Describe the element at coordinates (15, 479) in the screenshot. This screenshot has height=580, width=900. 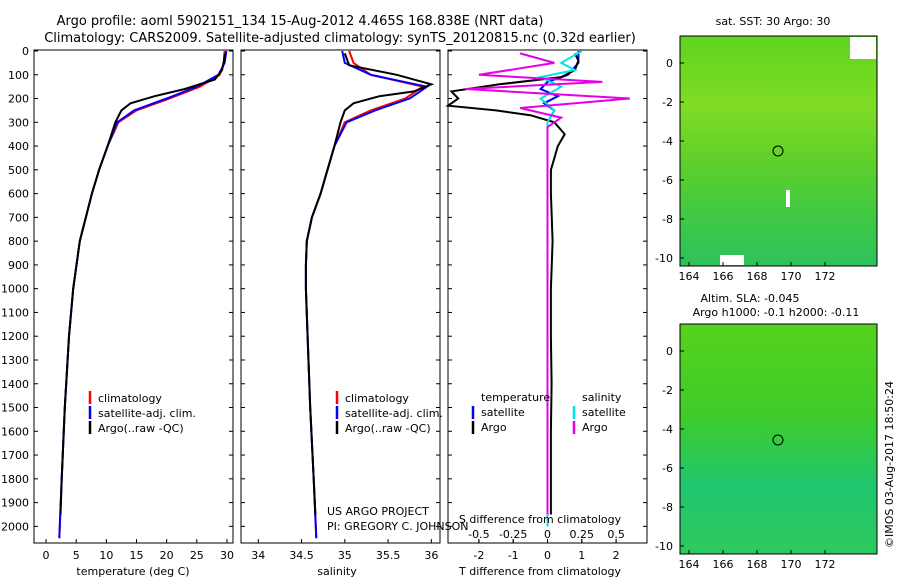
I see `depth-tick-label: 1800` at that location.